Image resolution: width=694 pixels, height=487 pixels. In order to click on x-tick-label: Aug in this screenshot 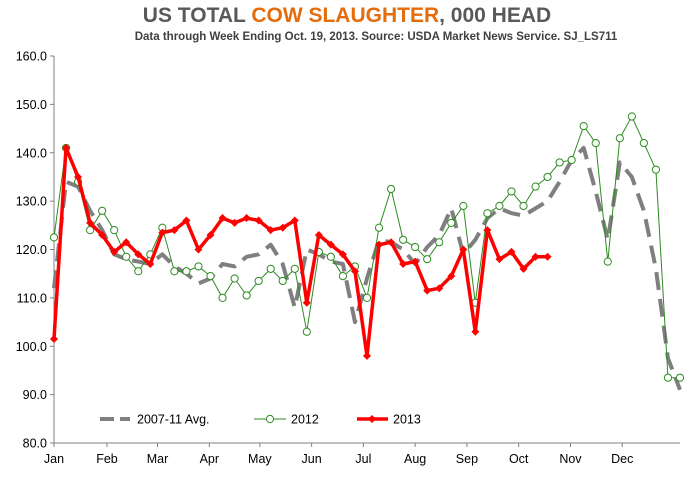, I will do `click(415, 459)`.